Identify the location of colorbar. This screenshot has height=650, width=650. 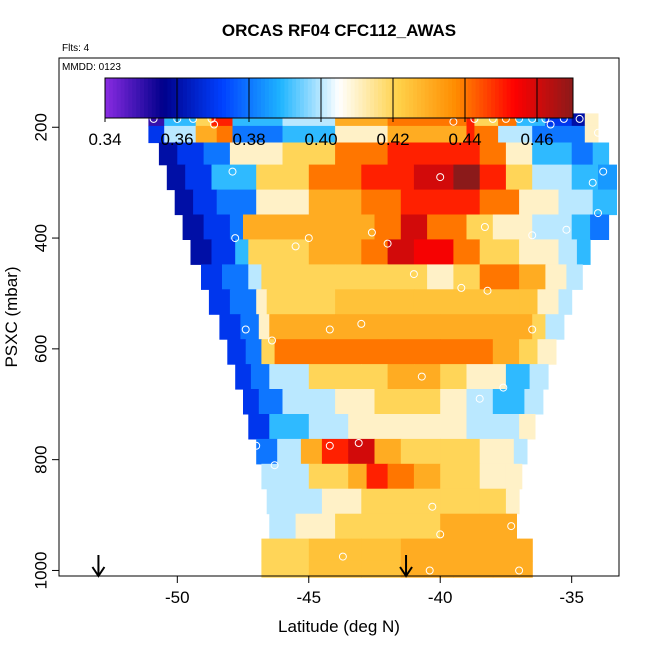
(339, 98).